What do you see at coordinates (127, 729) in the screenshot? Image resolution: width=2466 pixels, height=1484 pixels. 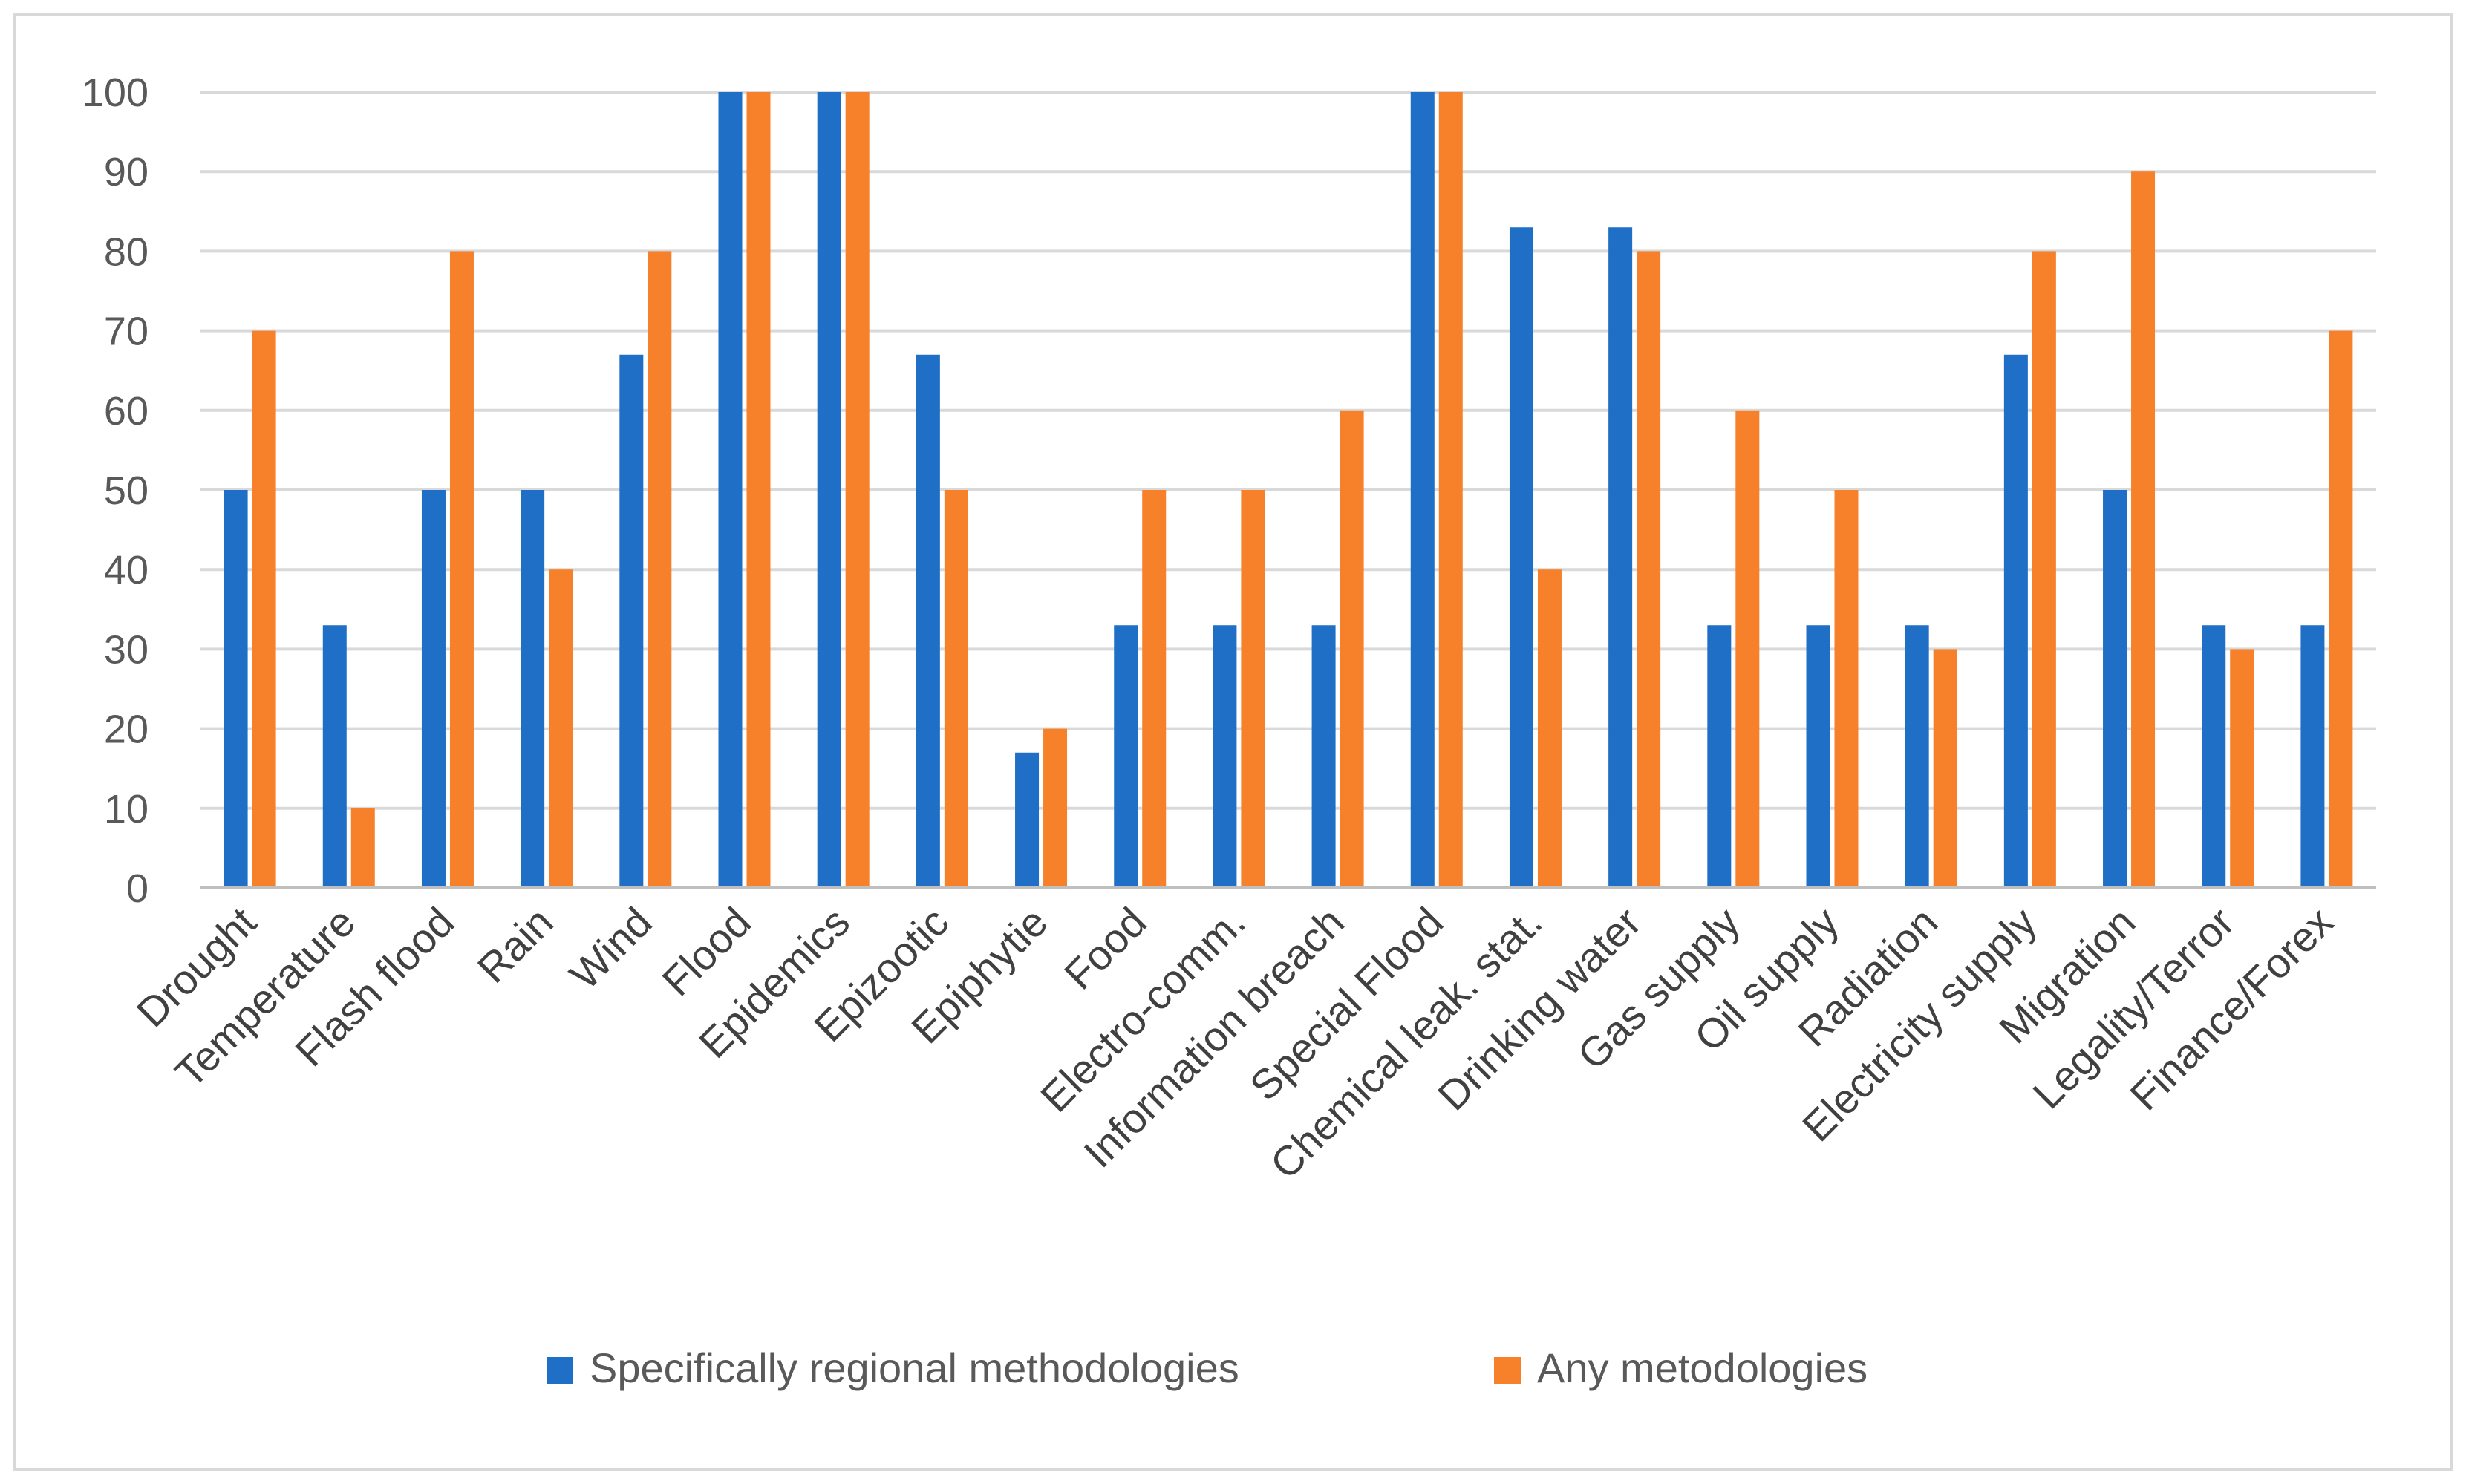 I see `y-tick-label-20: 20` at bounding box center [127, 729].